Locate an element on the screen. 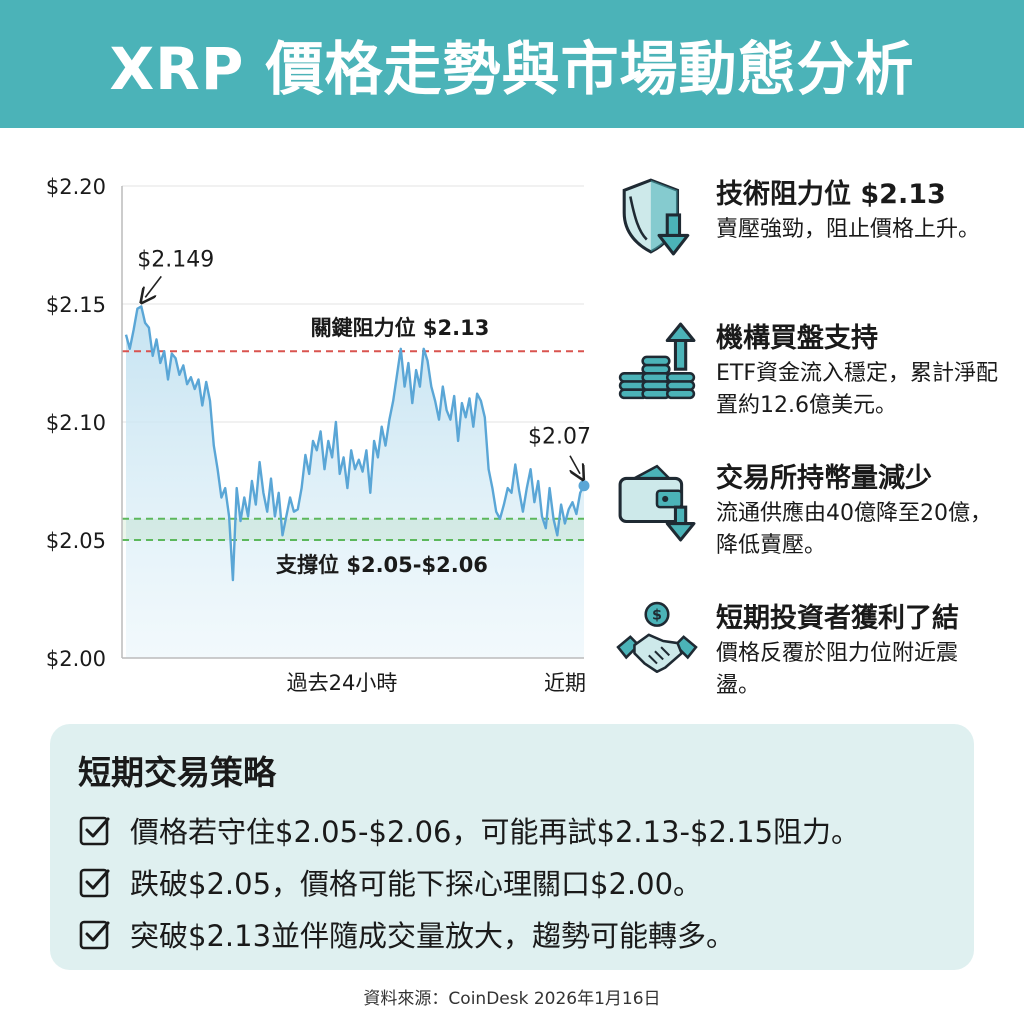 Image resolution: width=1024 pixels, height=1024 pixels. peak-arrow is located at coordinates (153, 286).